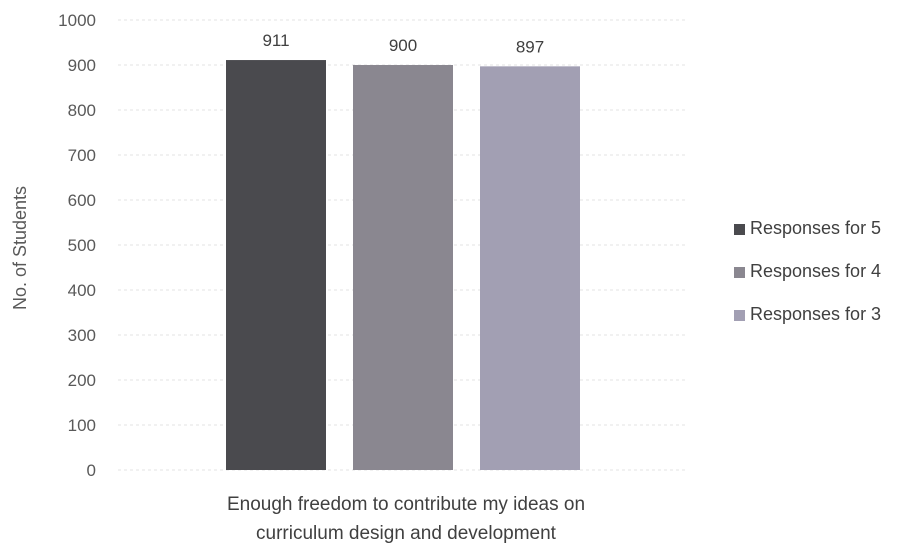  I want to click on y-tick-label-100: 100, so click(82, 425).